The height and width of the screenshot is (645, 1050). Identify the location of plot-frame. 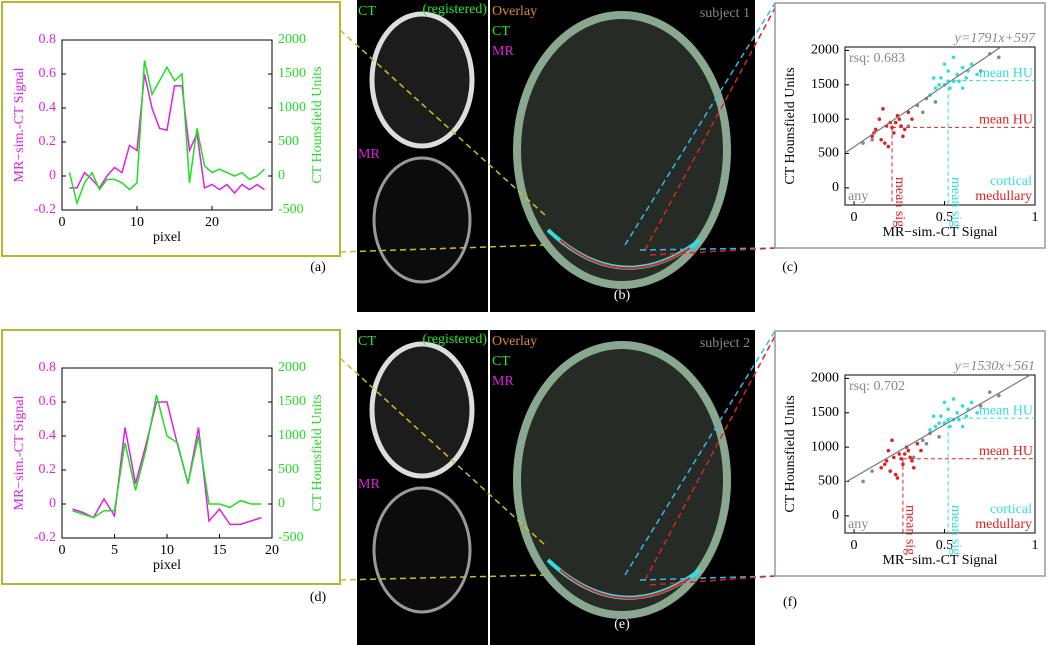
(940, 126).